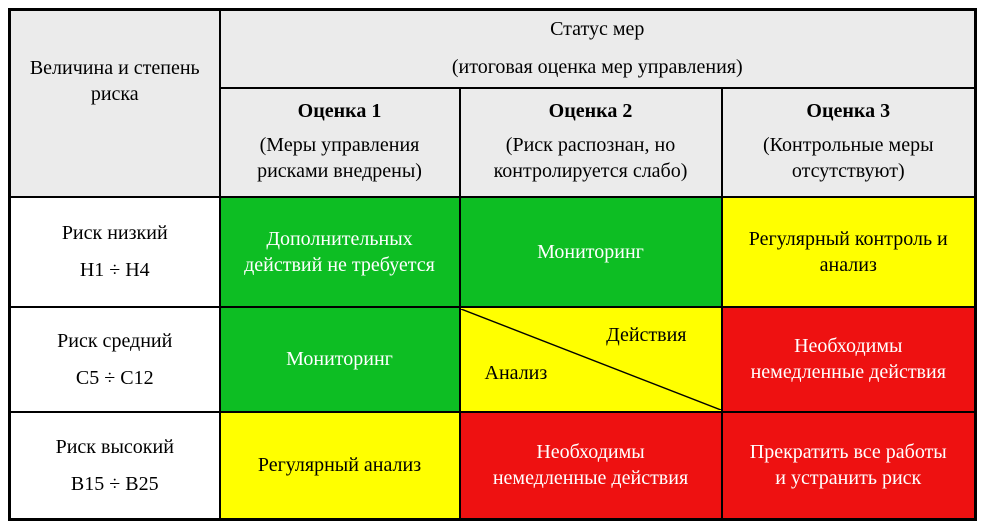 The height and width of the screenshot is (529, 982). Describe the element at coordinates (115, 340) in the screenshot. I see `row-label-name: Риск средний` at that location.